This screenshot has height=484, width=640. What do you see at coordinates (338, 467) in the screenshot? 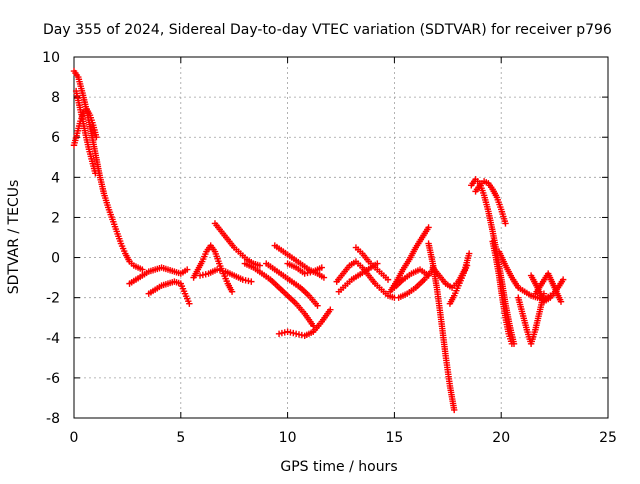
I see `x-axis-label: GPS time / hours` at bounding box center [338, 467].